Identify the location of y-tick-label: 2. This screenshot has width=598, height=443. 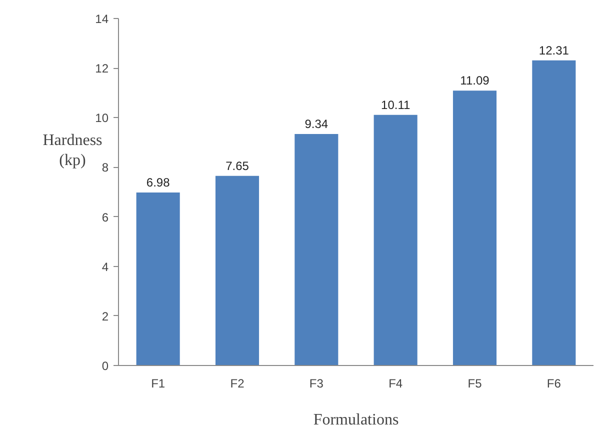
(105, 316).